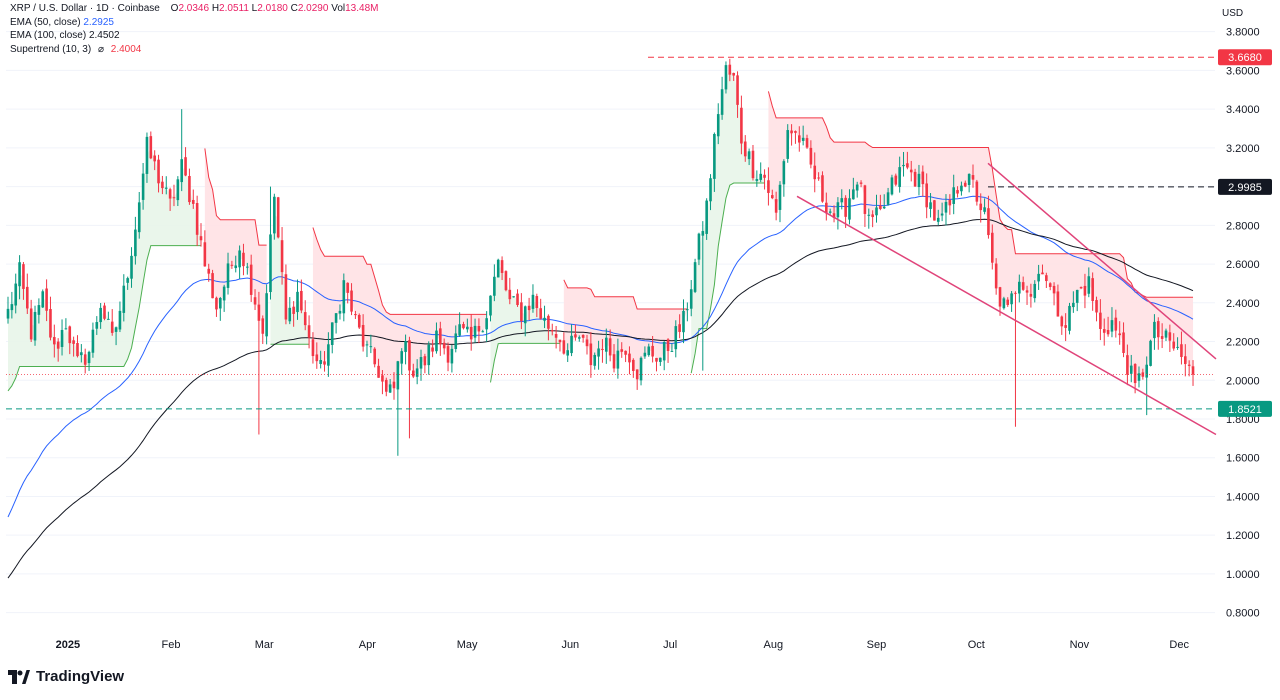  Describe the element at coordinates (773, 645) in the screenshot. I see `x-tick-label: Aug` at that location.